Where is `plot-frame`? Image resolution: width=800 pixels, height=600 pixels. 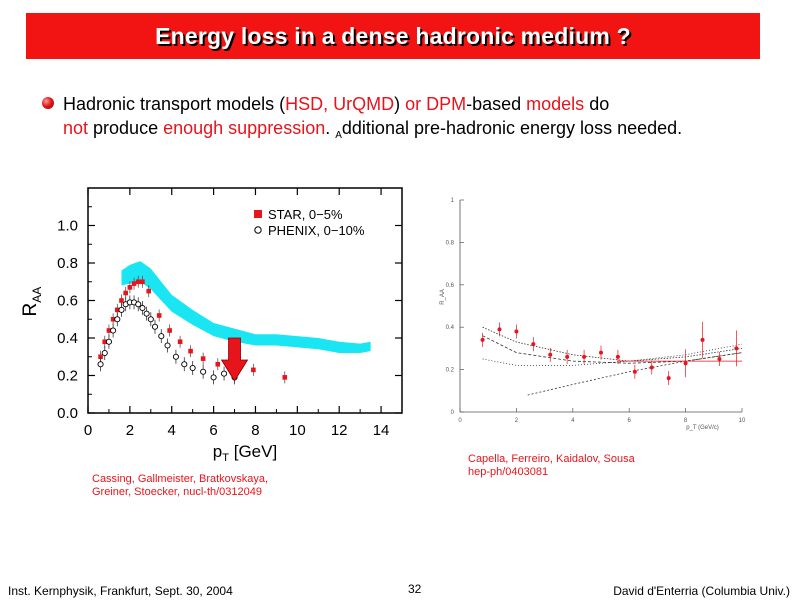
plot-frame is located at coordinates (245, 300).